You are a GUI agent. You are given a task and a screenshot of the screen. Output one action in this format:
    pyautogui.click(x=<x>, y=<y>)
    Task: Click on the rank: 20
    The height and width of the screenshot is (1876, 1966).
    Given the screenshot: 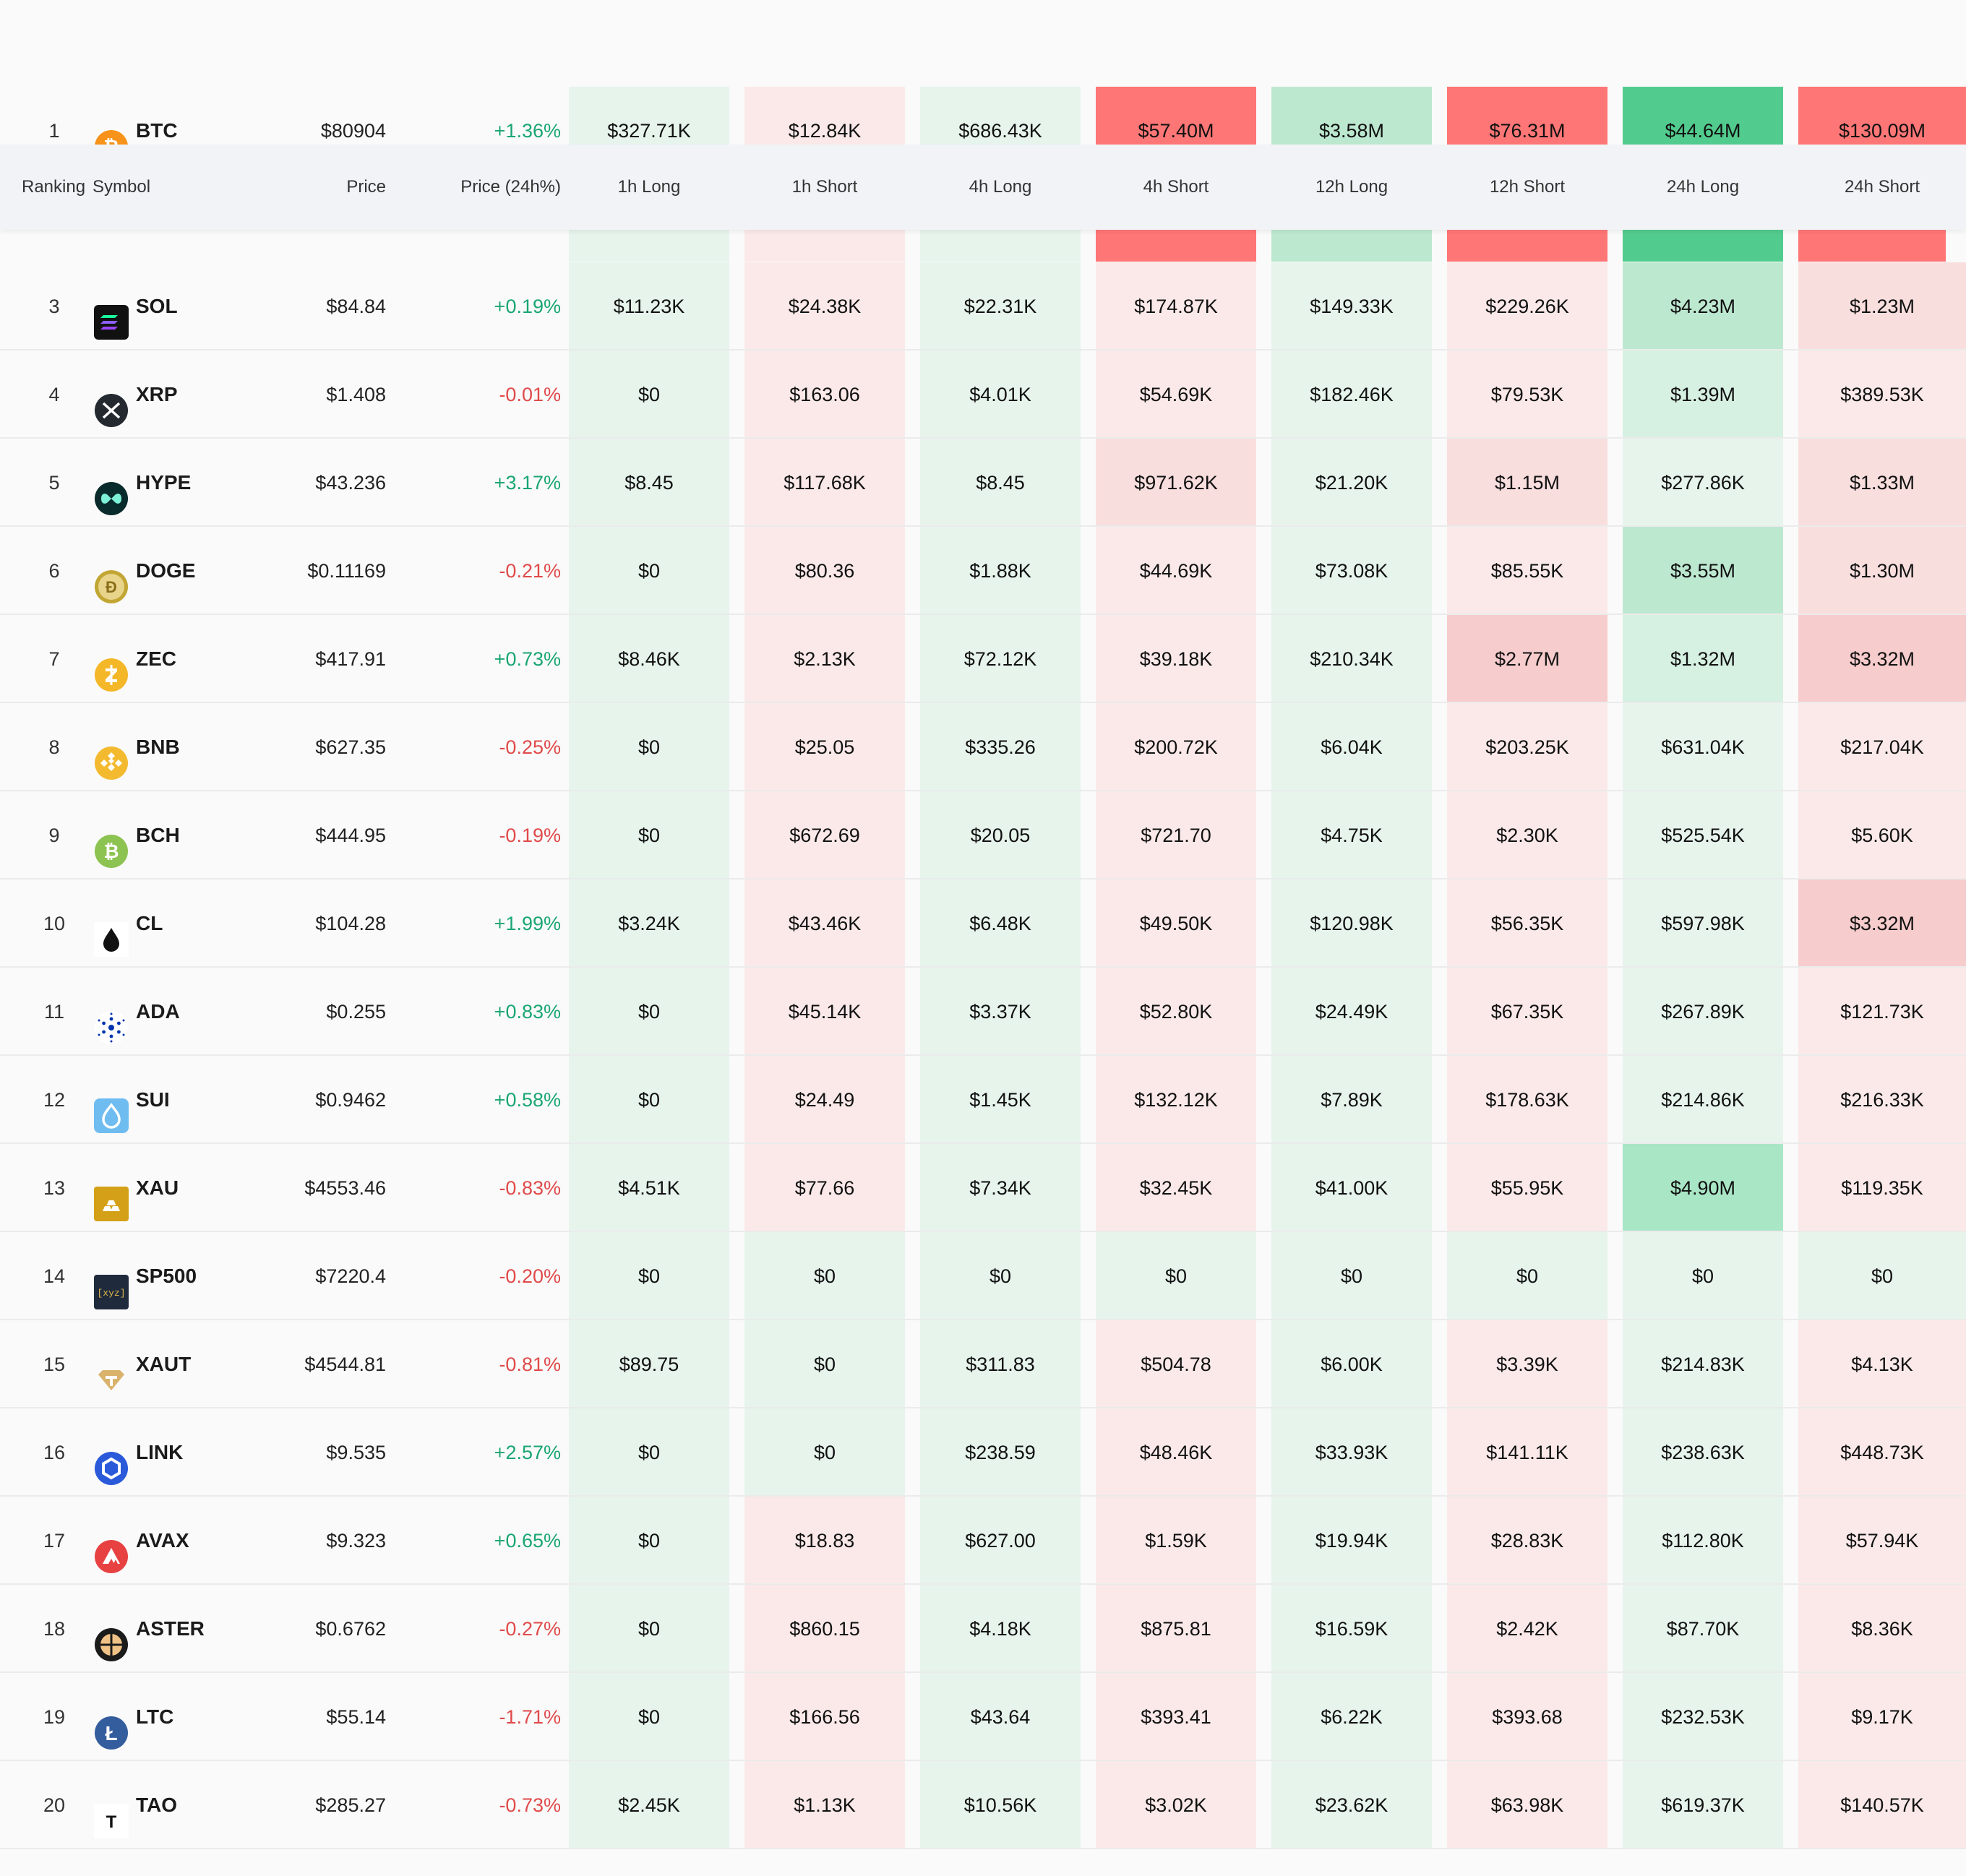 What is the action you would take?
    pyautogui.click(x=54, y=1805)
    